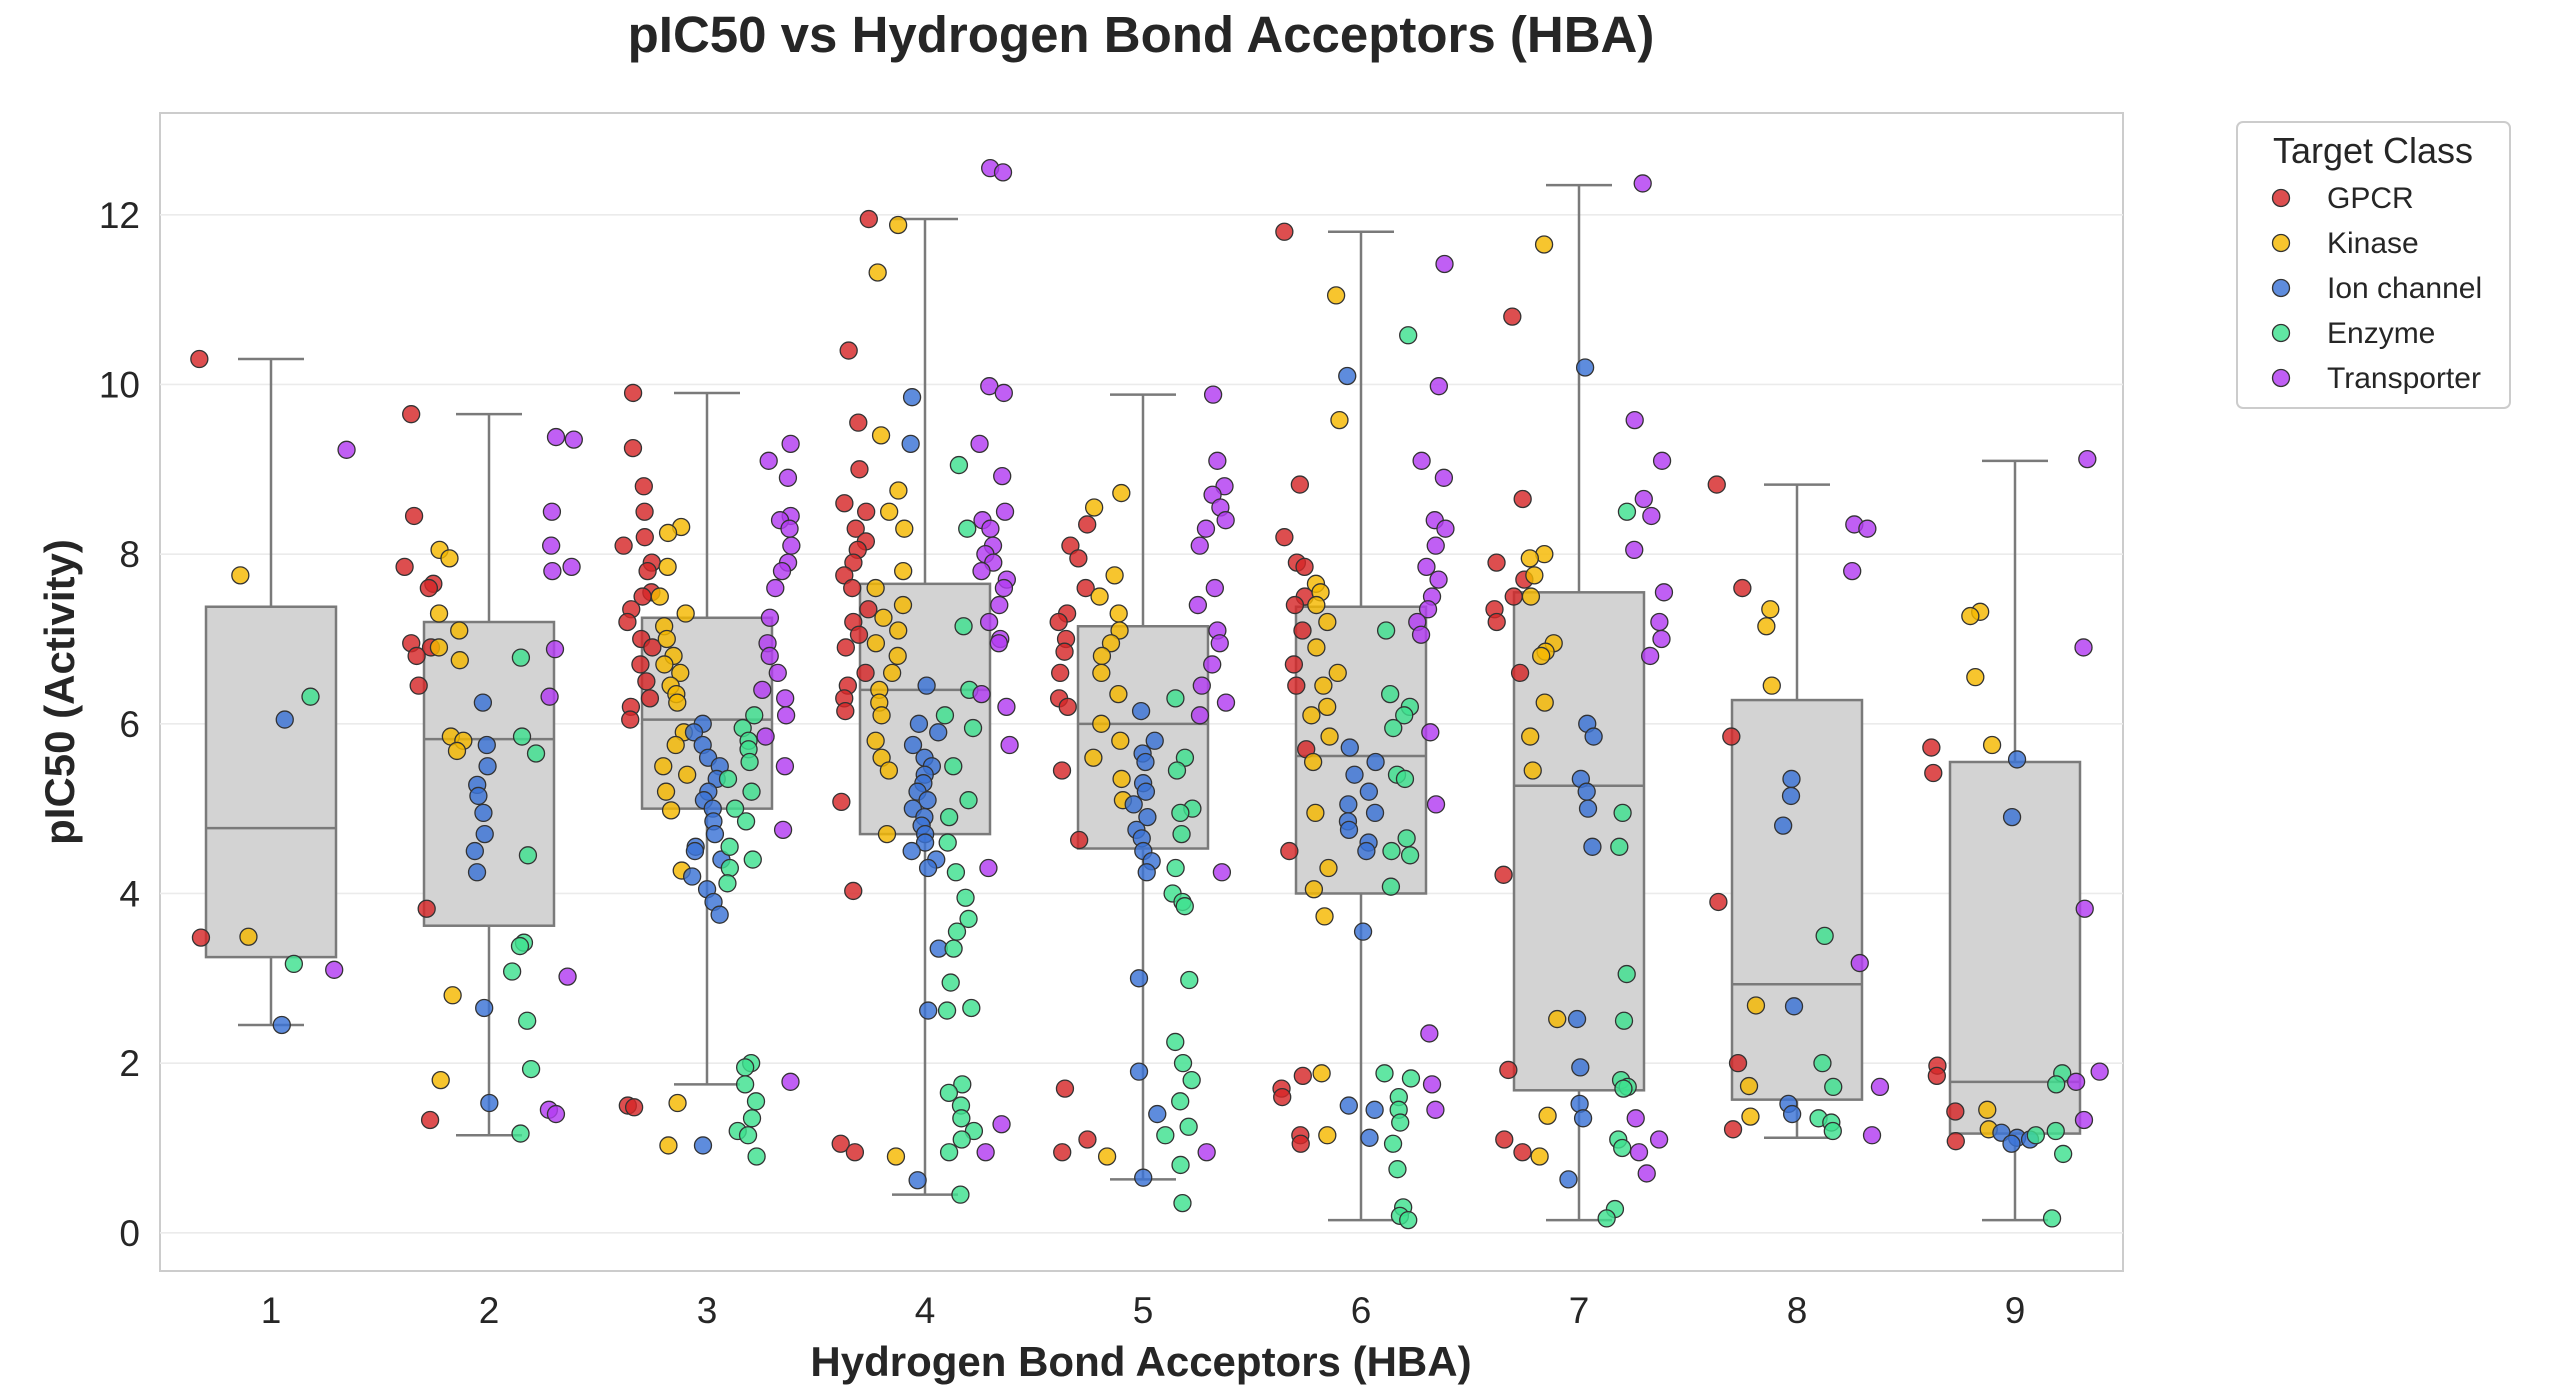 This screenshot has height=1395, width=2559. What do you see at coordinates (1141, 34) in the screenshot?
I see `chart-title: pIC50 vs Hydrogen Bond Acceptors (HBA)` at bounding box center [1141, 34].